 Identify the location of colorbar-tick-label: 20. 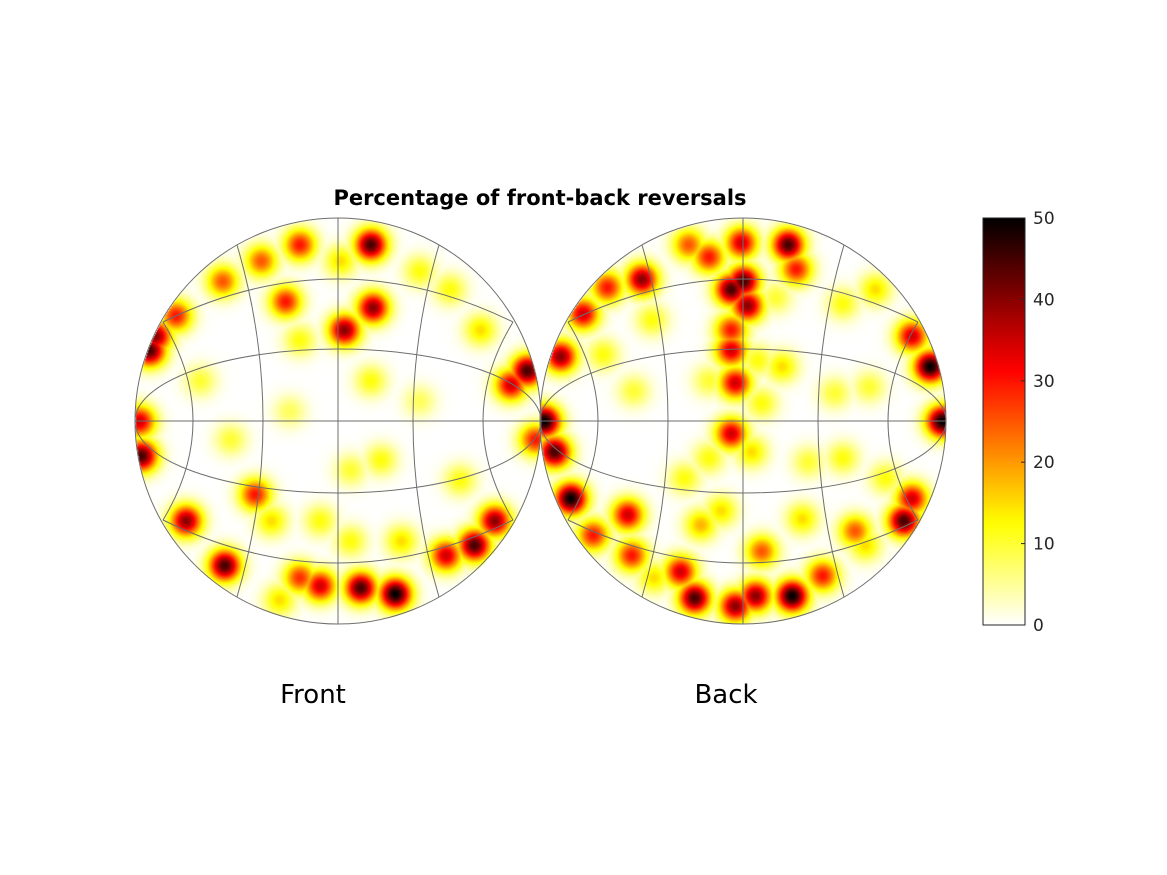
(1044, 463).